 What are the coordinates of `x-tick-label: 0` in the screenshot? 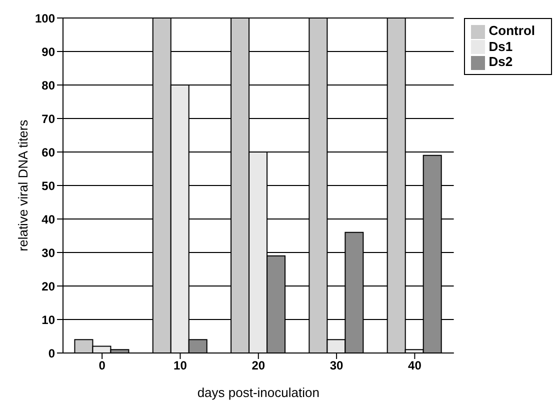 It's located at (102, 365).